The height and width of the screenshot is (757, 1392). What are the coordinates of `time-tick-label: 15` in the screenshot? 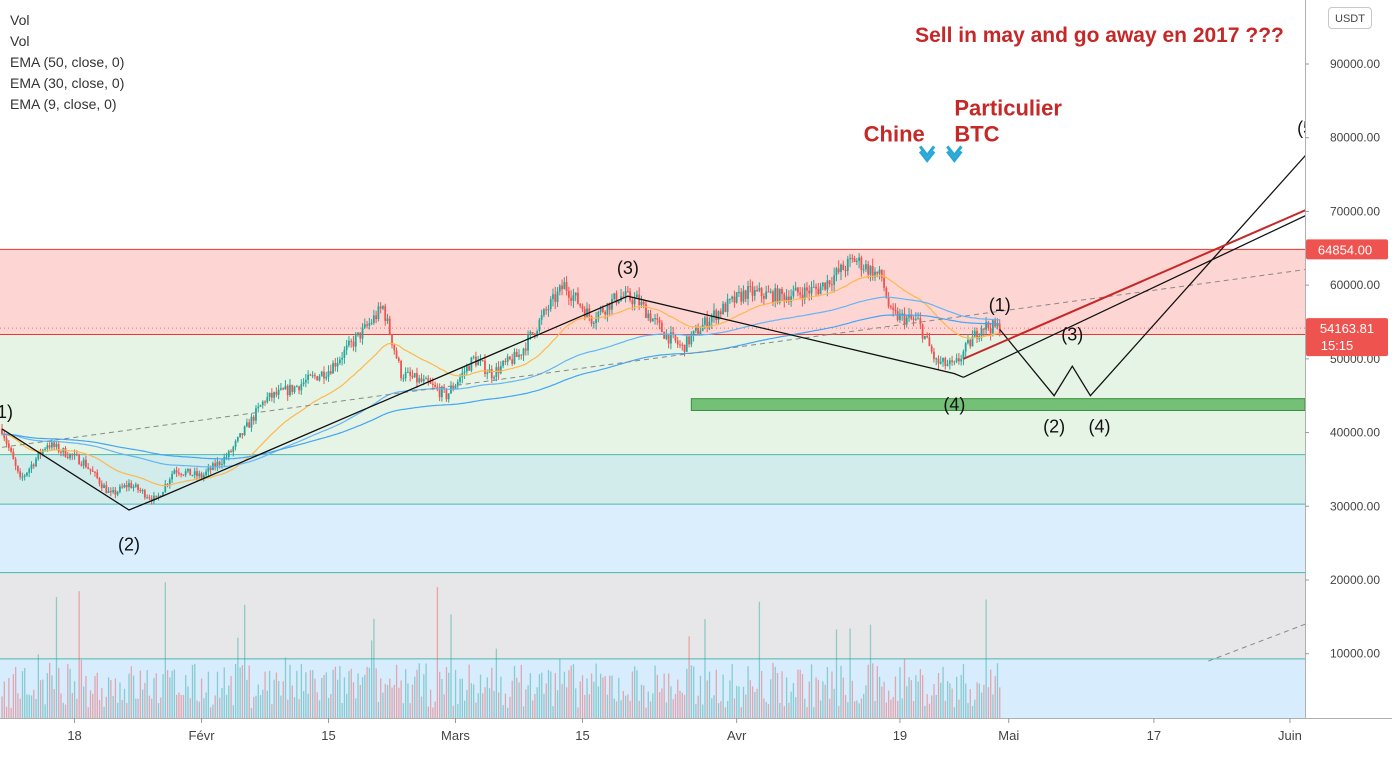 It's located at (328, 735).